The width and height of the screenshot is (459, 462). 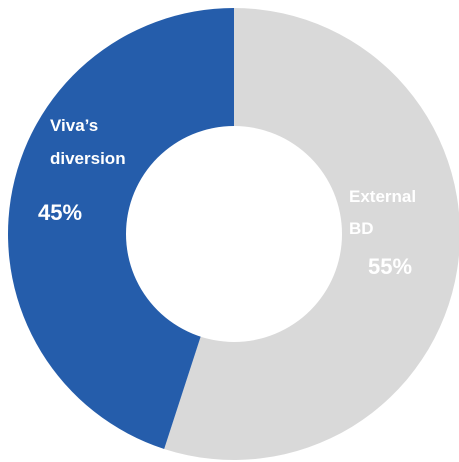 I want to click on slice-value-external-bd: 55%, so click(x=390, y=266).